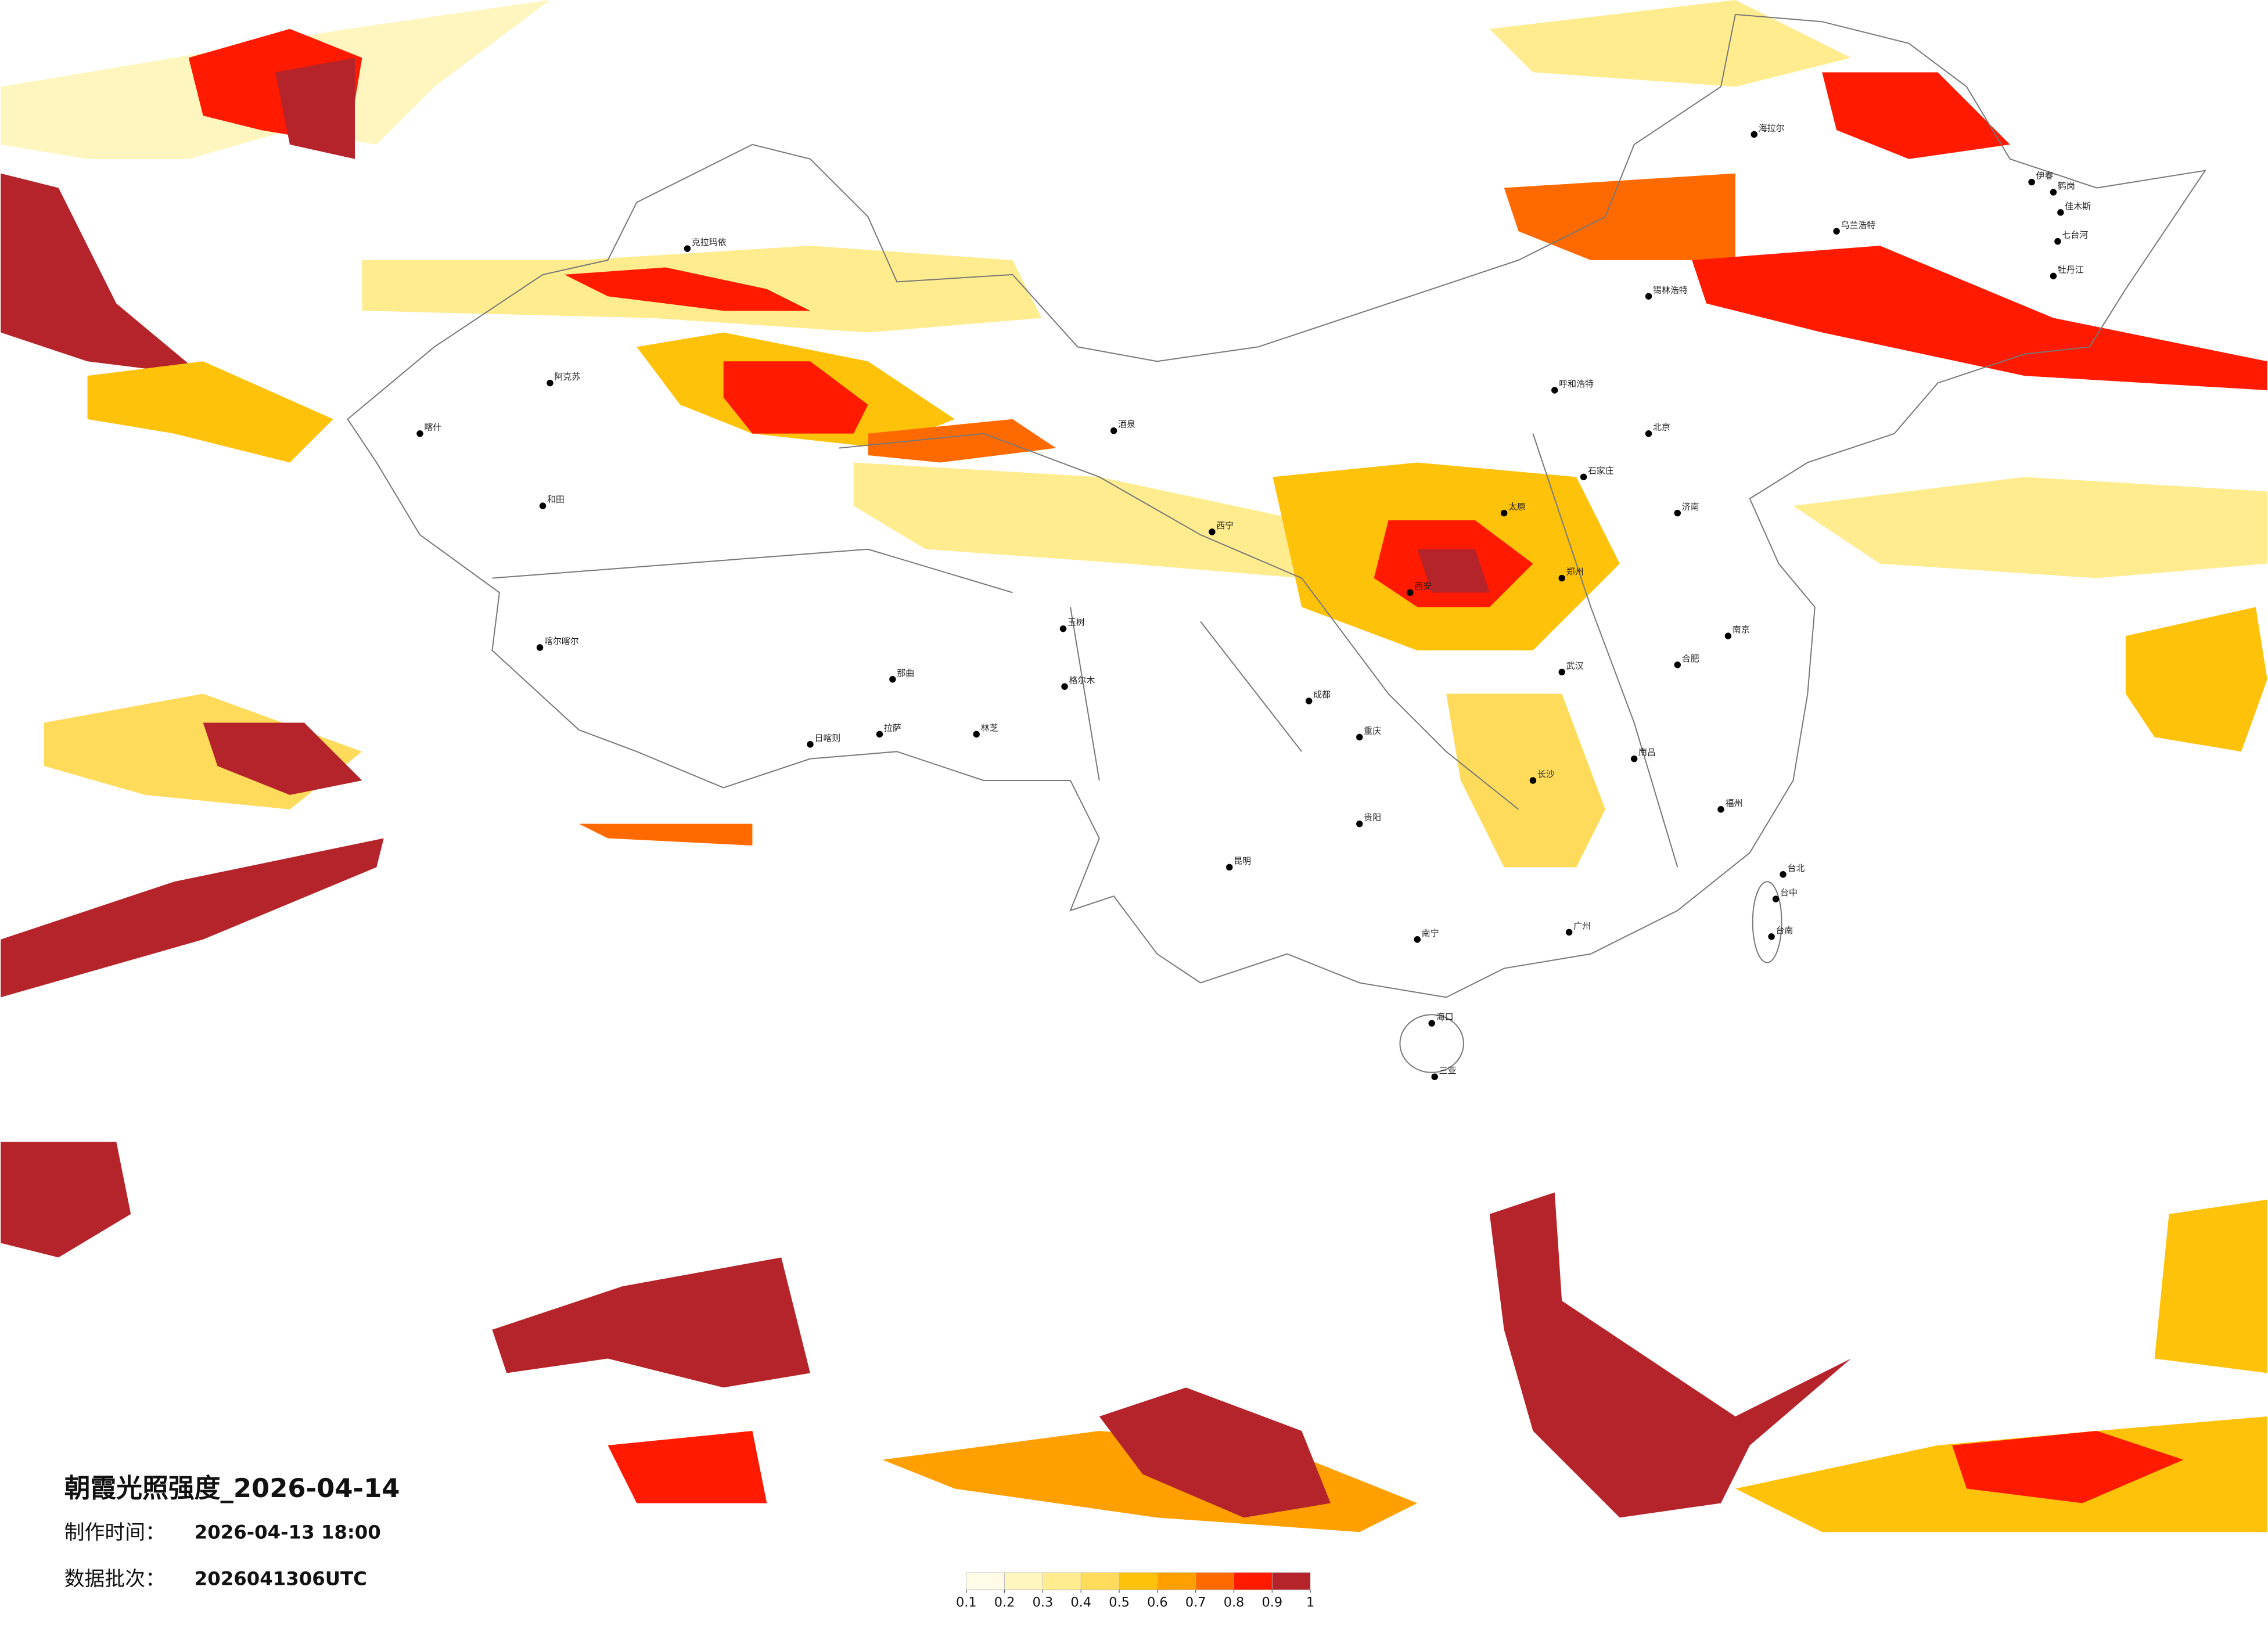 Image resolution: width=2268 pixels, height=1626 pixels. What do you see at coordinates (432, 427) in the screenshot?
I see `city-label: 喀什` at bounding box center [432, 427].